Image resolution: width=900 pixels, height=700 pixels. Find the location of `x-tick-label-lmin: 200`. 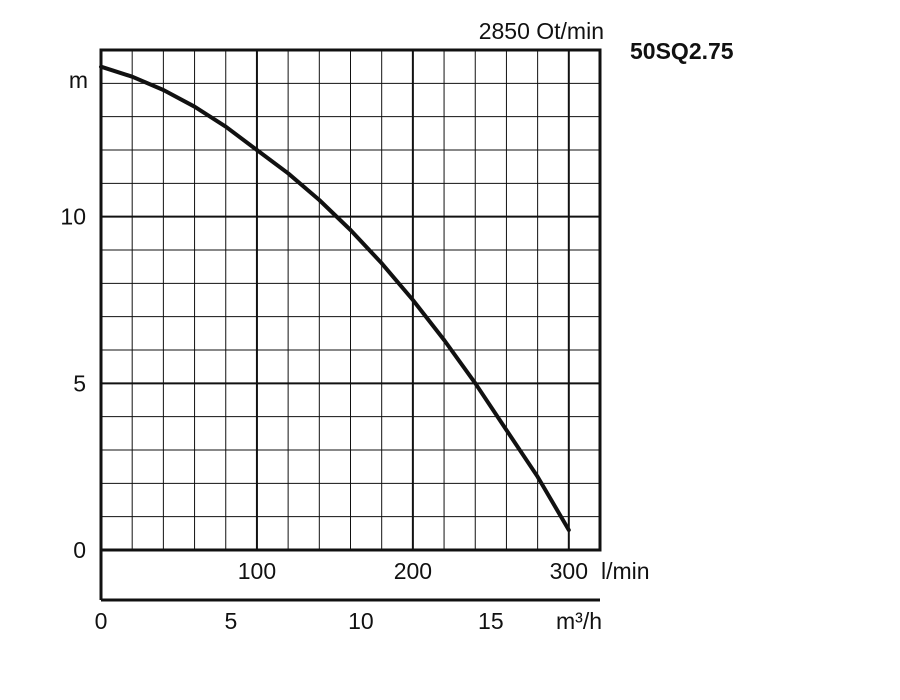

x-tick-label-lmin: 200 is located at coordinates (413, 571).